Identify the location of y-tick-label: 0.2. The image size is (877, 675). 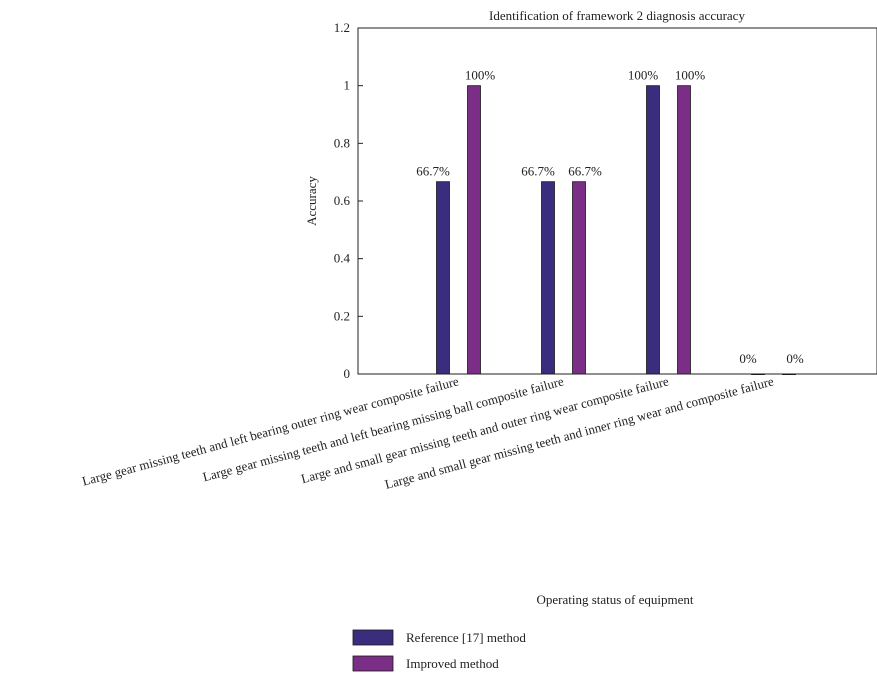
(342, 315).